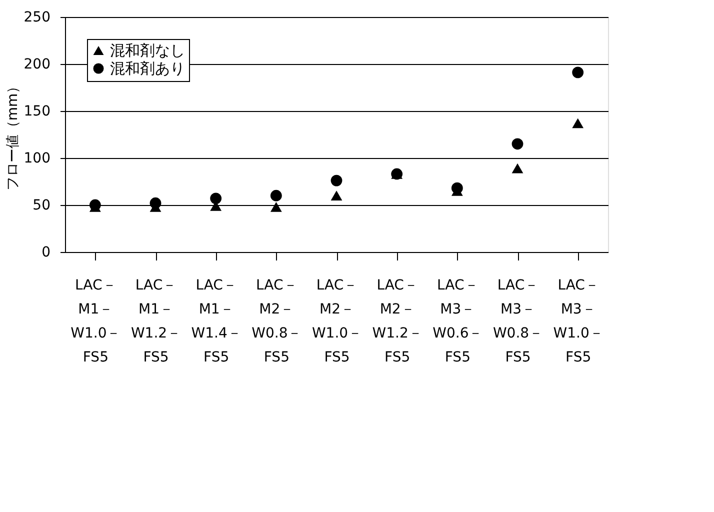 Image resolution: width=714 pixels, height=512 pixels. I want to click on y-axis-title: フロー値（mm）, so click(12, 135).